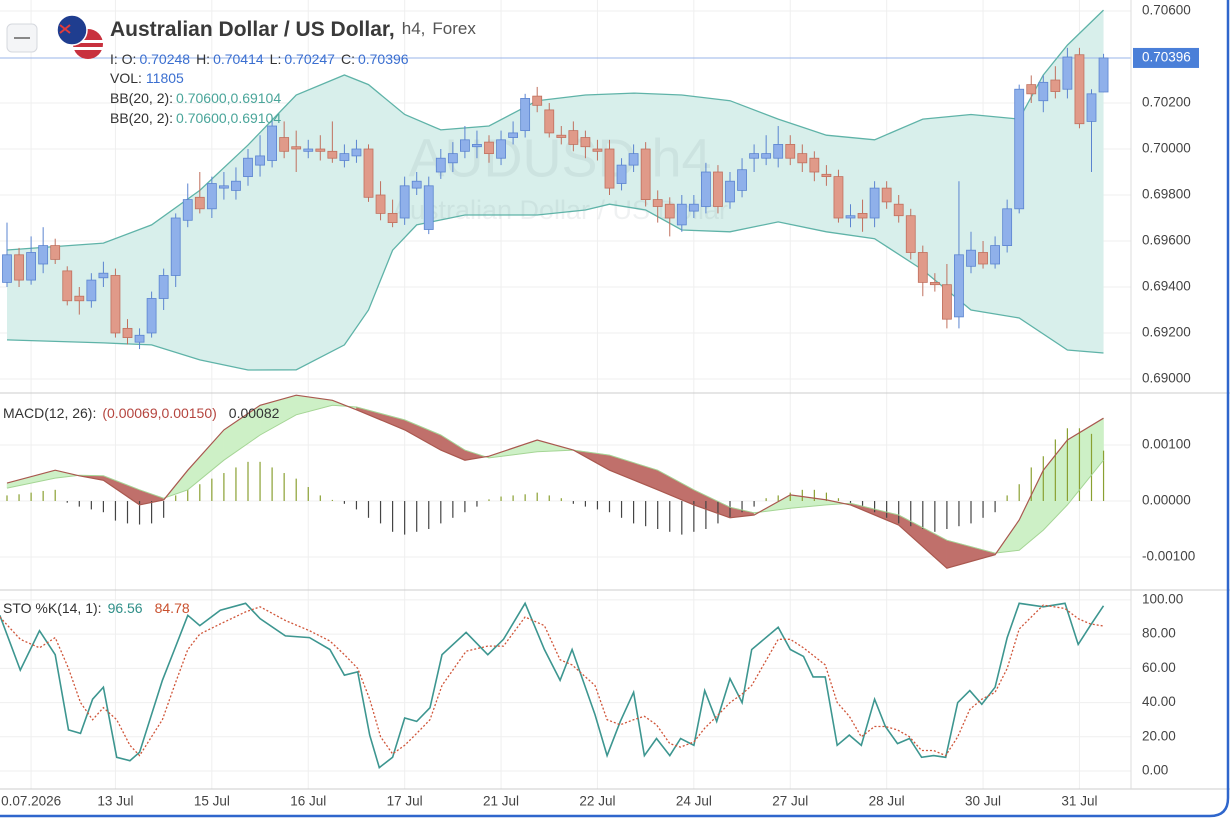  I want to click on y-tick-label: 0.00100, so click(1166, 444).